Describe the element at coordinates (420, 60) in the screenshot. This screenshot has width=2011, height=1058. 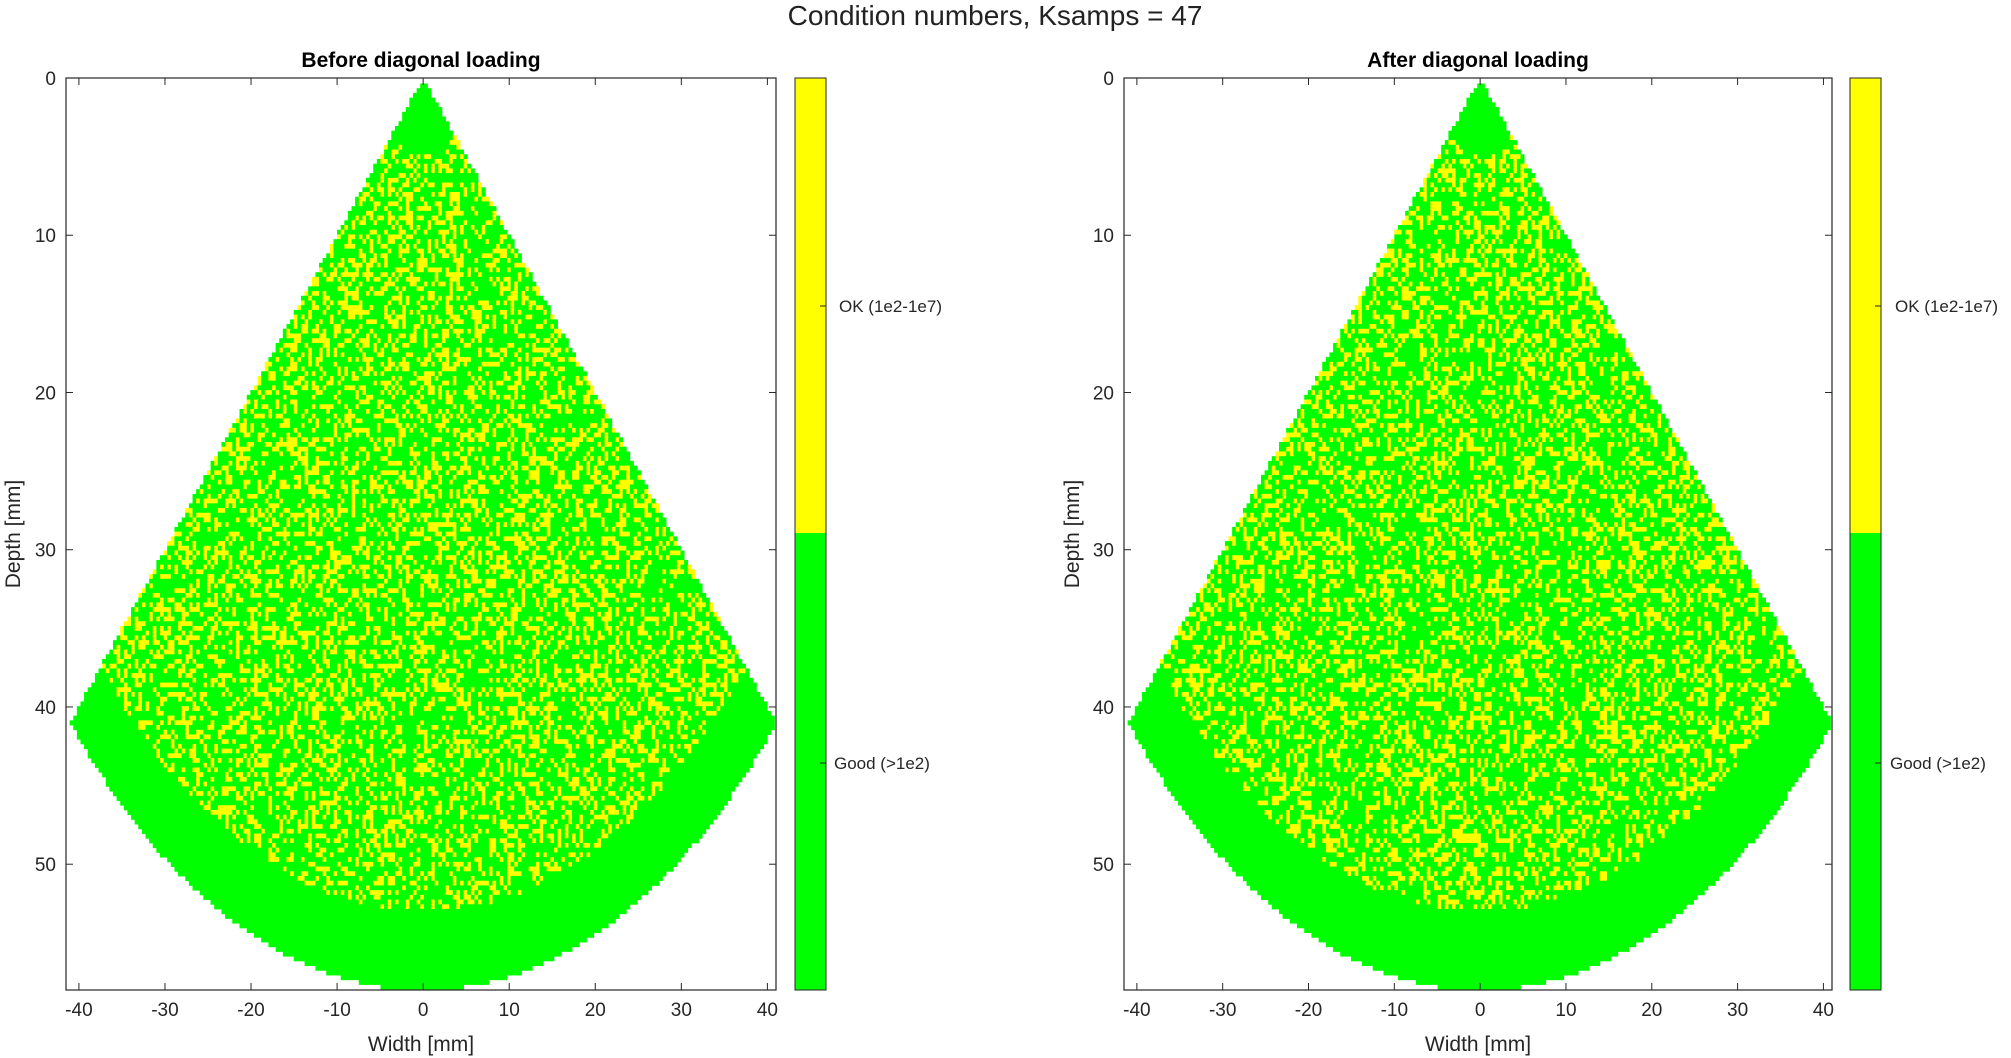
I see `subplot-title: Before diagonal loading` at that location.